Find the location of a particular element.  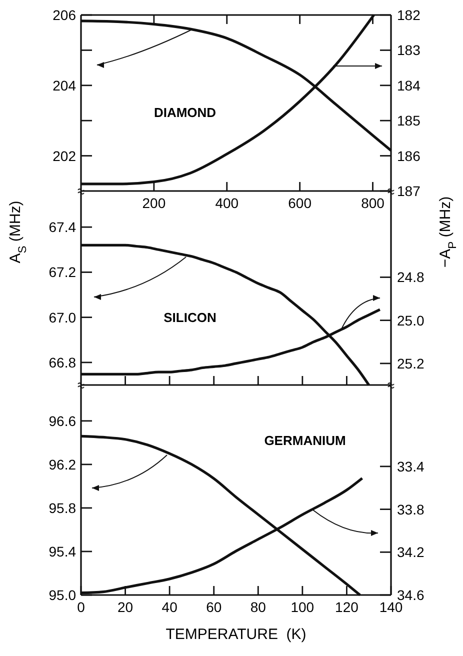

y2-tick-label: 33.4 is located at coordinates (410, 466).